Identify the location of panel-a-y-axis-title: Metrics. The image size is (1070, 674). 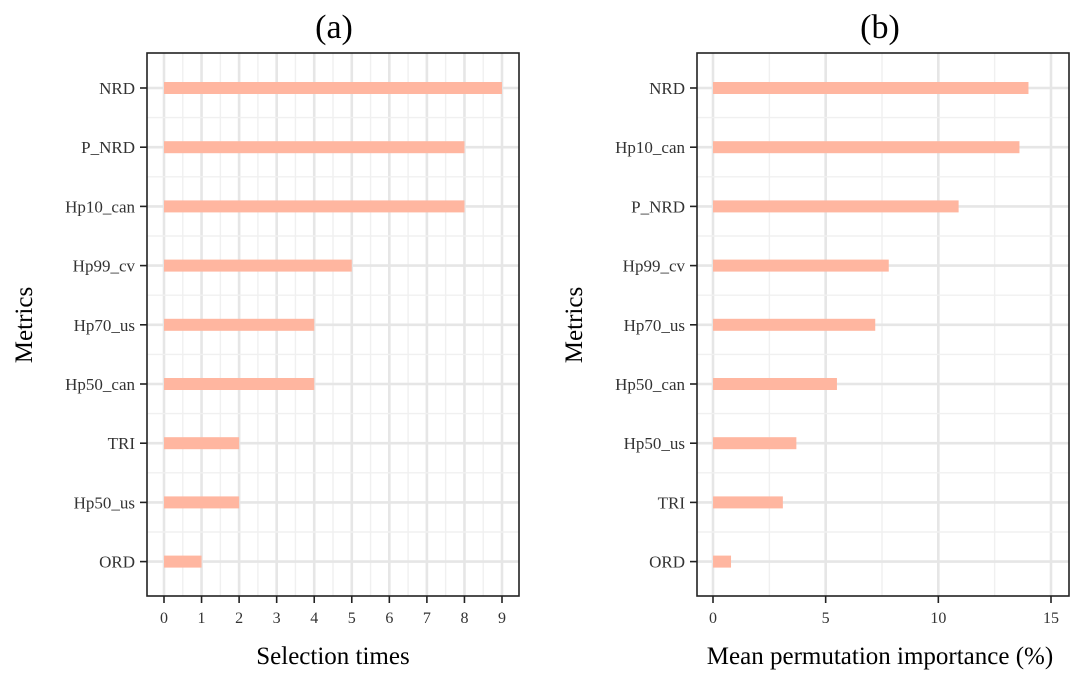
(24, 325).